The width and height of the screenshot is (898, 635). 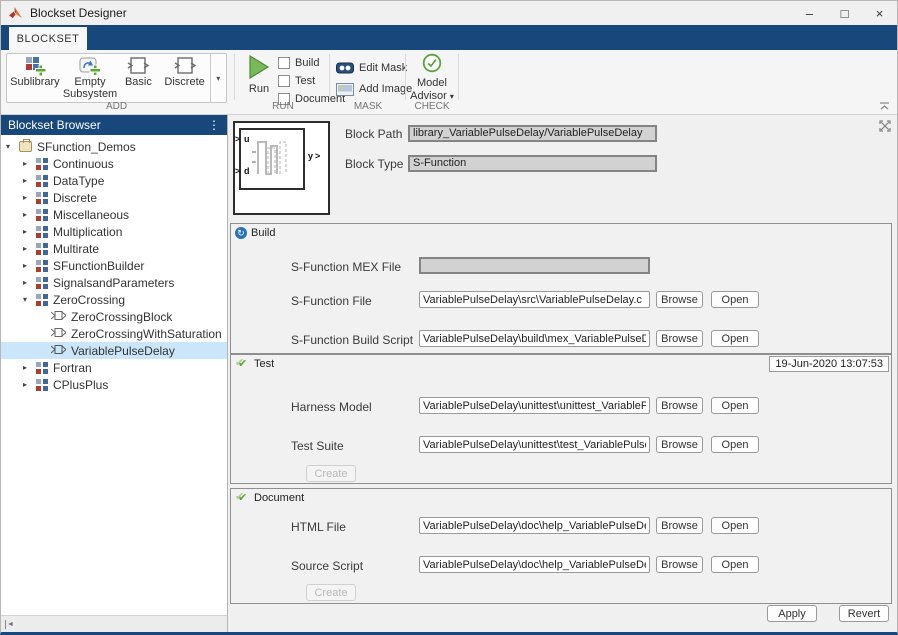 I want to click on sfunction-file-input, so click(x=534, y=299).